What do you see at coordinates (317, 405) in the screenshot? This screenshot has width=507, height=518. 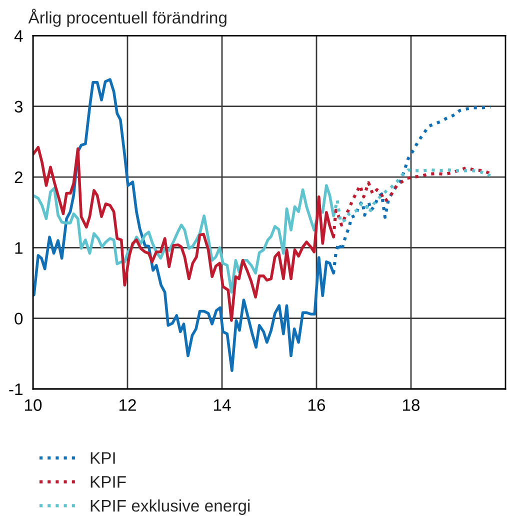 I see `x-tick-label: 16` at bounding box center [317, 405].